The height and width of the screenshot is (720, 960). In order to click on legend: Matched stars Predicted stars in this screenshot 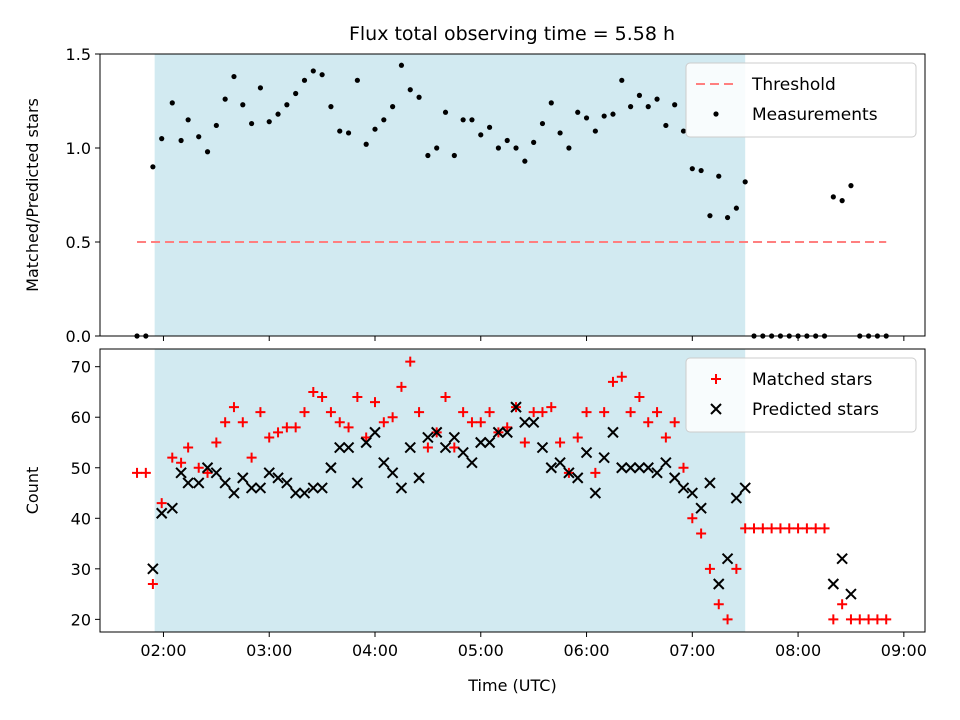, I will do `click(801, 395)`.